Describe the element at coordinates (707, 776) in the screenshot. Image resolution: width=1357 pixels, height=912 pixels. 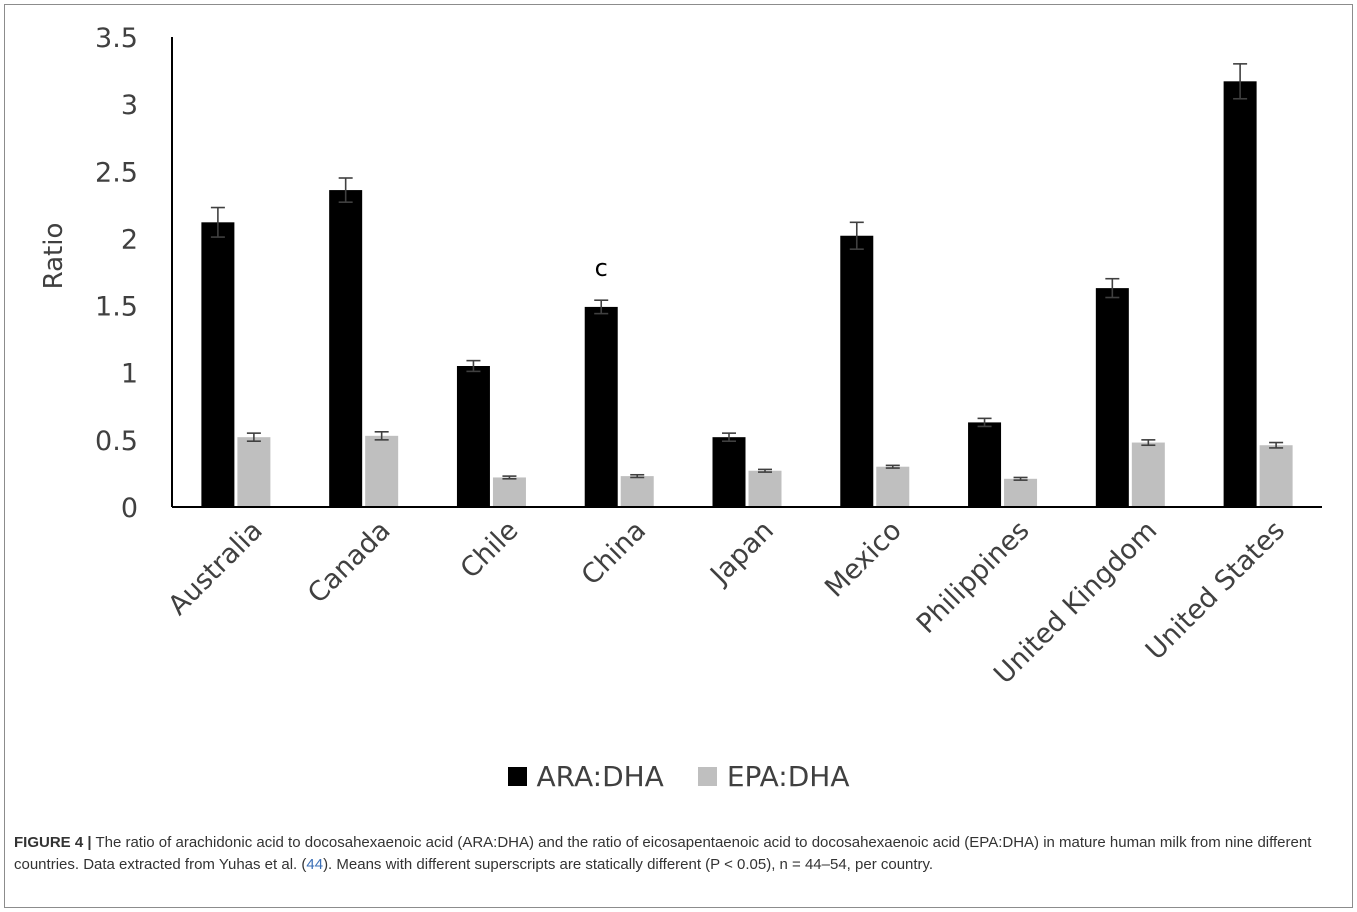
I see `legend-swatch-epa-dha` at that location.